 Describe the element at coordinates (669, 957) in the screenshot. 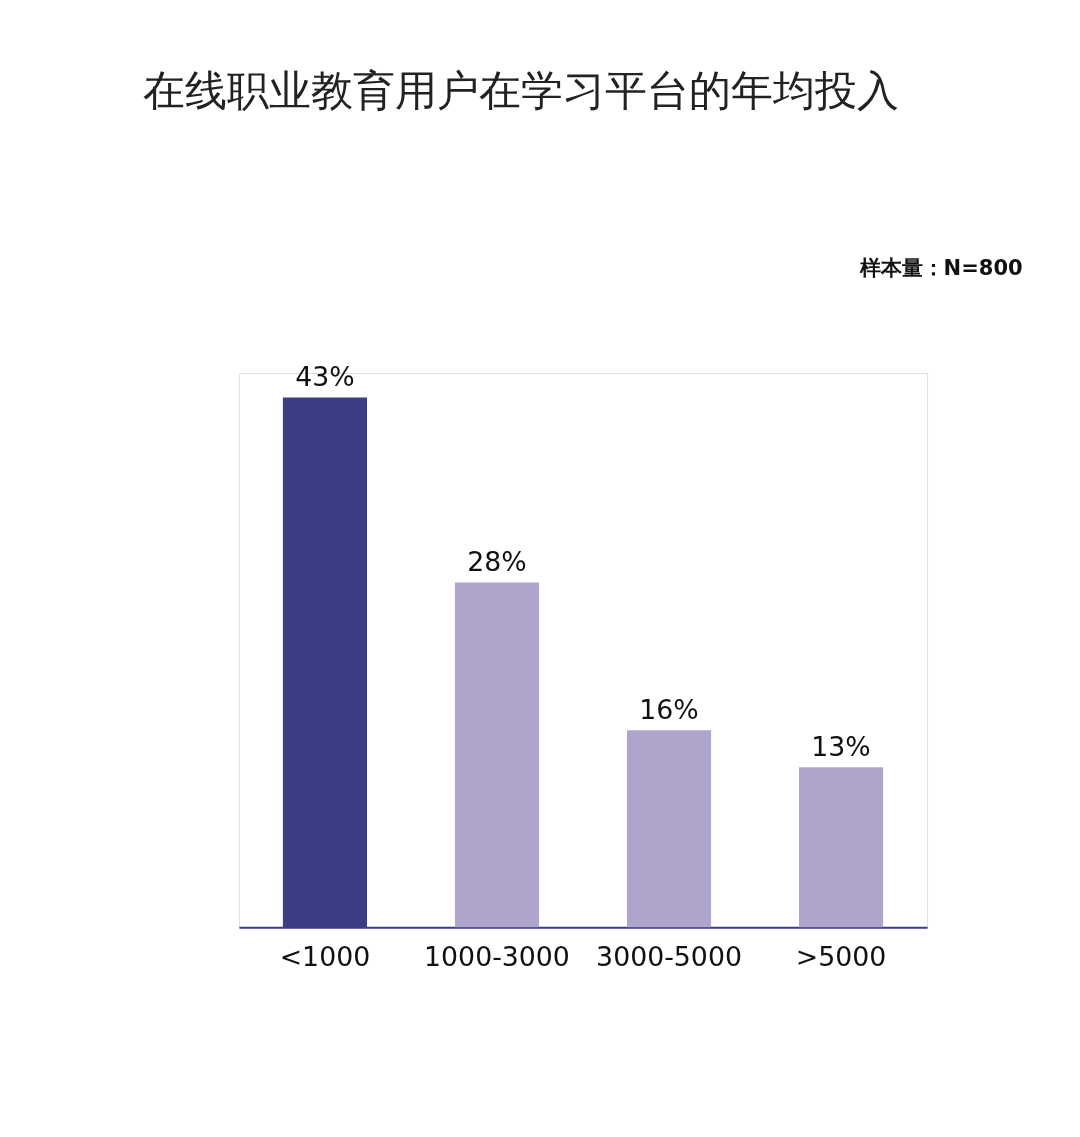

I see `x-tick-label: 3000-5000` at that location.